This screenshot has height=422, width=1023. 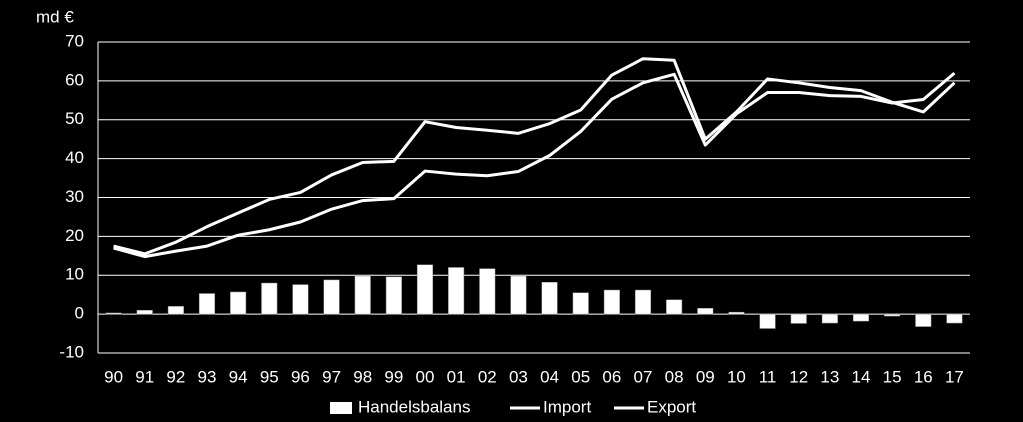 I want to click on y-tick-label: 40, so click(x=74, y=157).